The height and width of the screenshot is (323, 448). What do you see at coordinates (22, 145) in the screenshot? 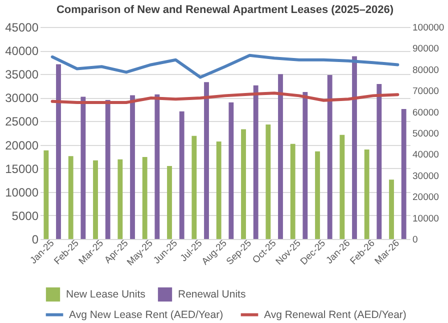
I see `y-tick-label: 20000` at bounding box center [22, 145].